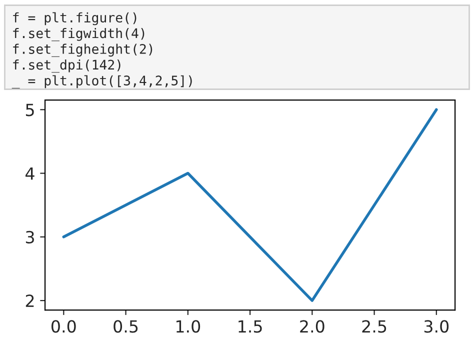 The image size is (474, 350). What do you see at coordinates (374, 326) in the screenshot?
I see `x-tick-label: 2.5` at bounding box center [374, 326].